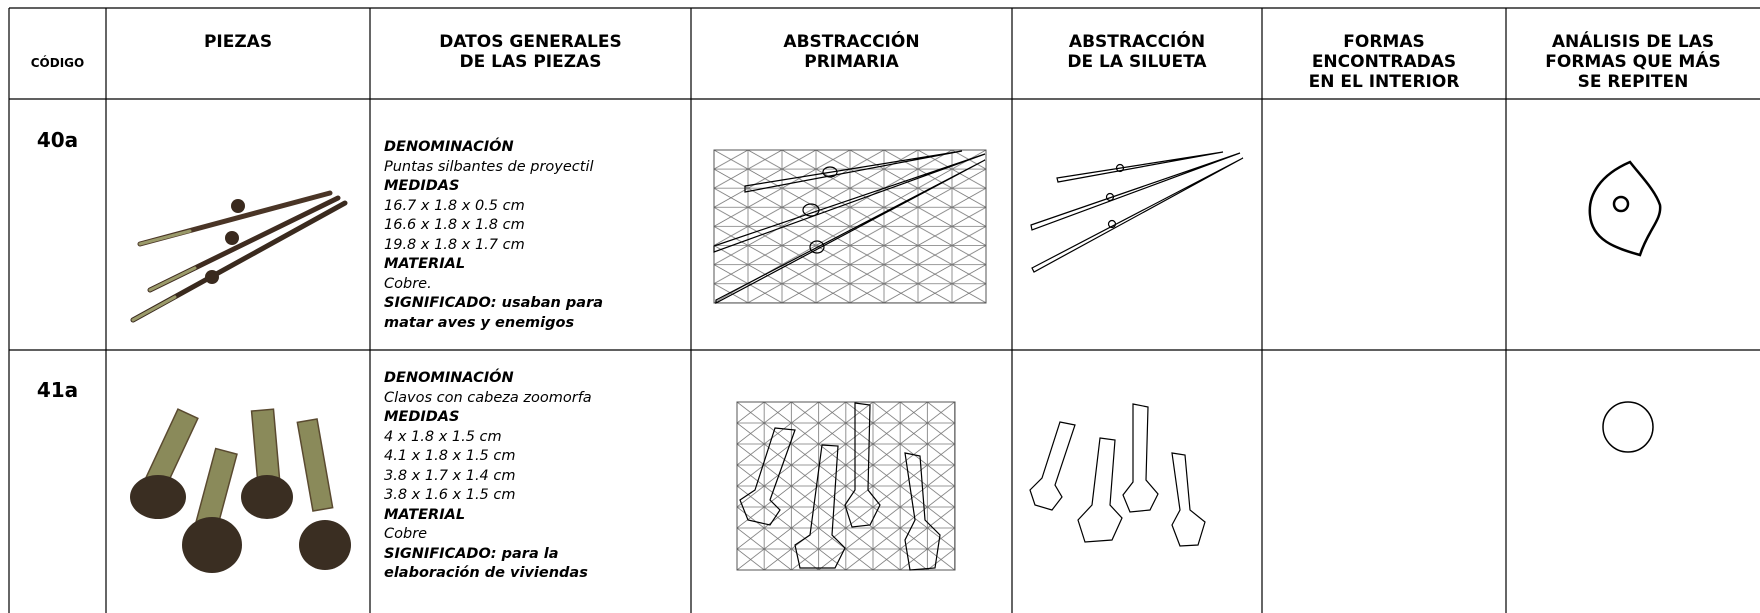 The image size is (1760, 613). I want to click on header-cell: ABSTRACCIÓN DE LA SILUETA, so click(1137, 52).